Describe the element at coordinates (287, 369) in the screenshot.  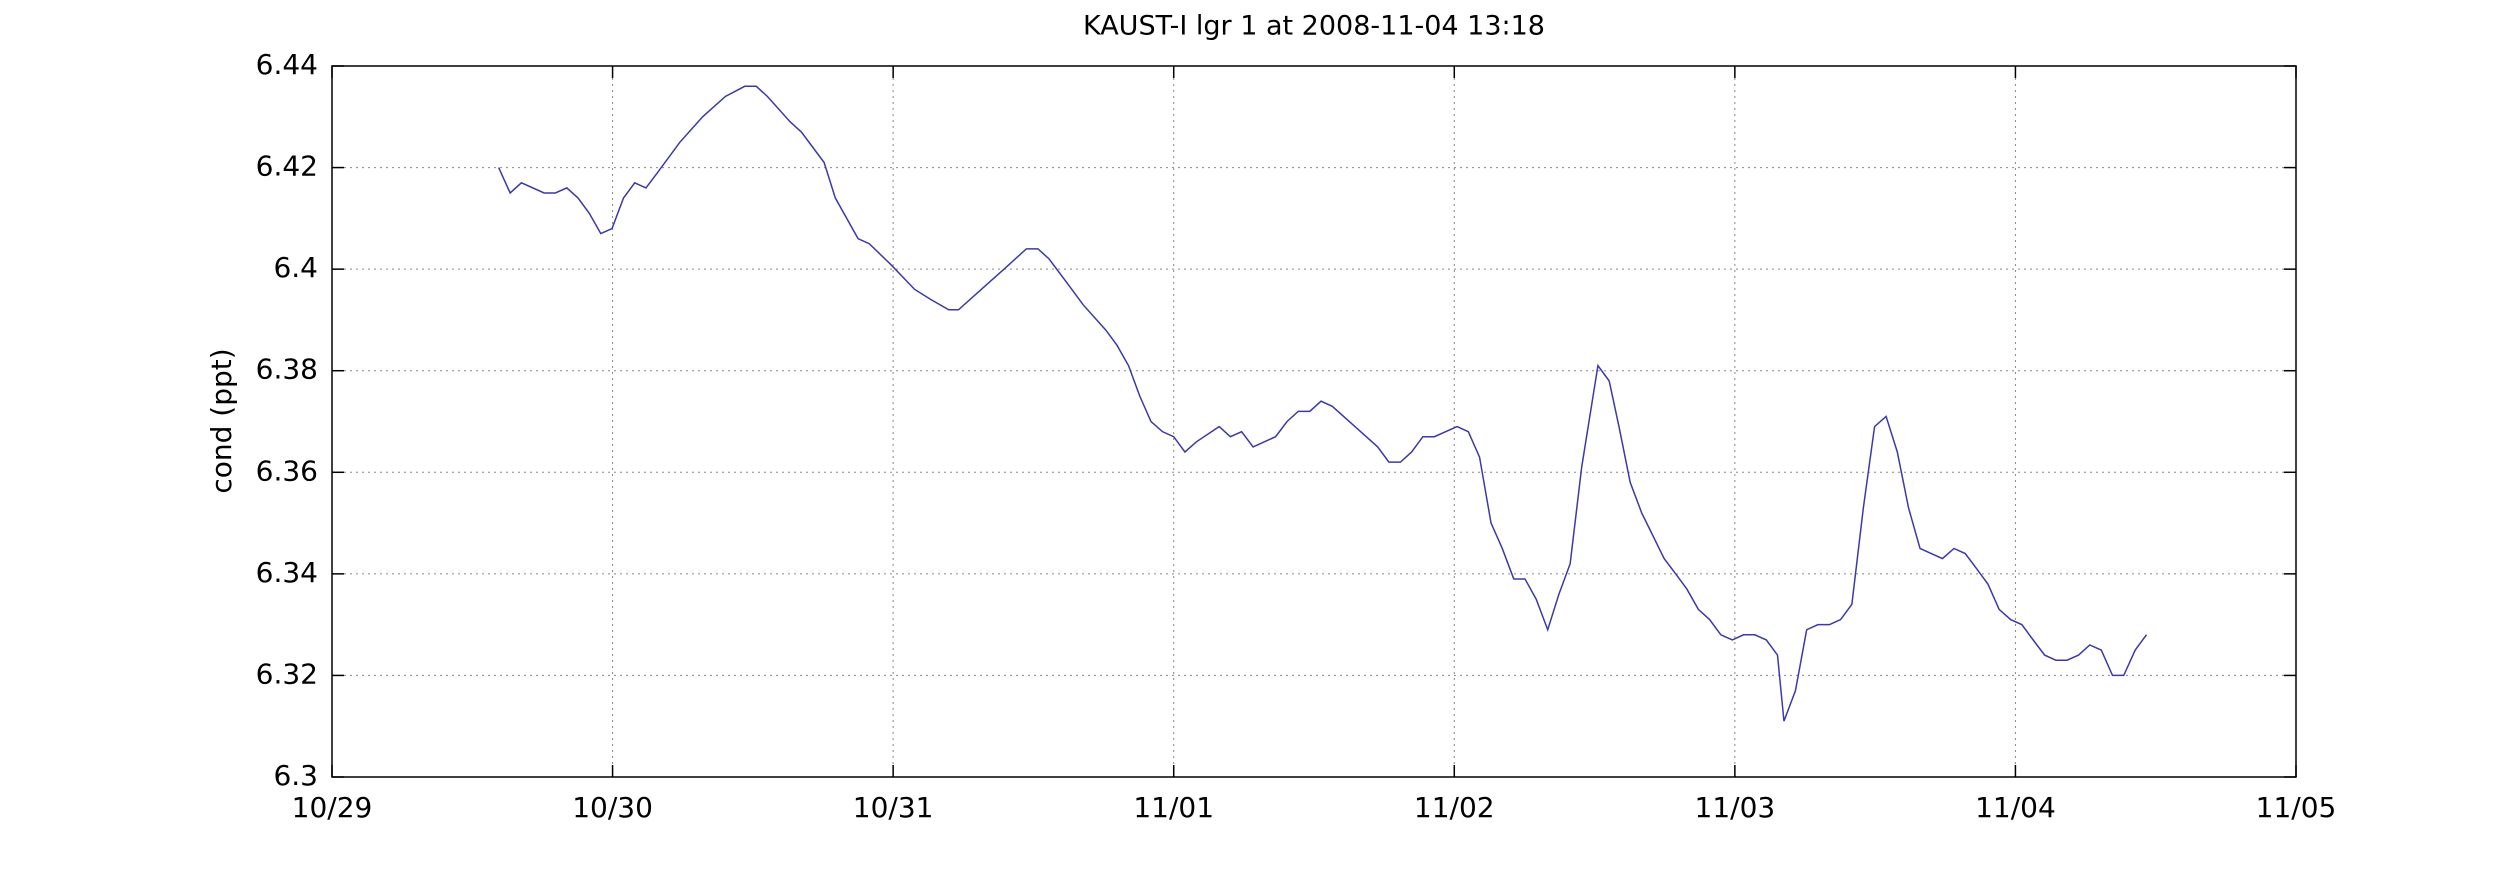
I see `y-tick-label: 6.38` at that location.